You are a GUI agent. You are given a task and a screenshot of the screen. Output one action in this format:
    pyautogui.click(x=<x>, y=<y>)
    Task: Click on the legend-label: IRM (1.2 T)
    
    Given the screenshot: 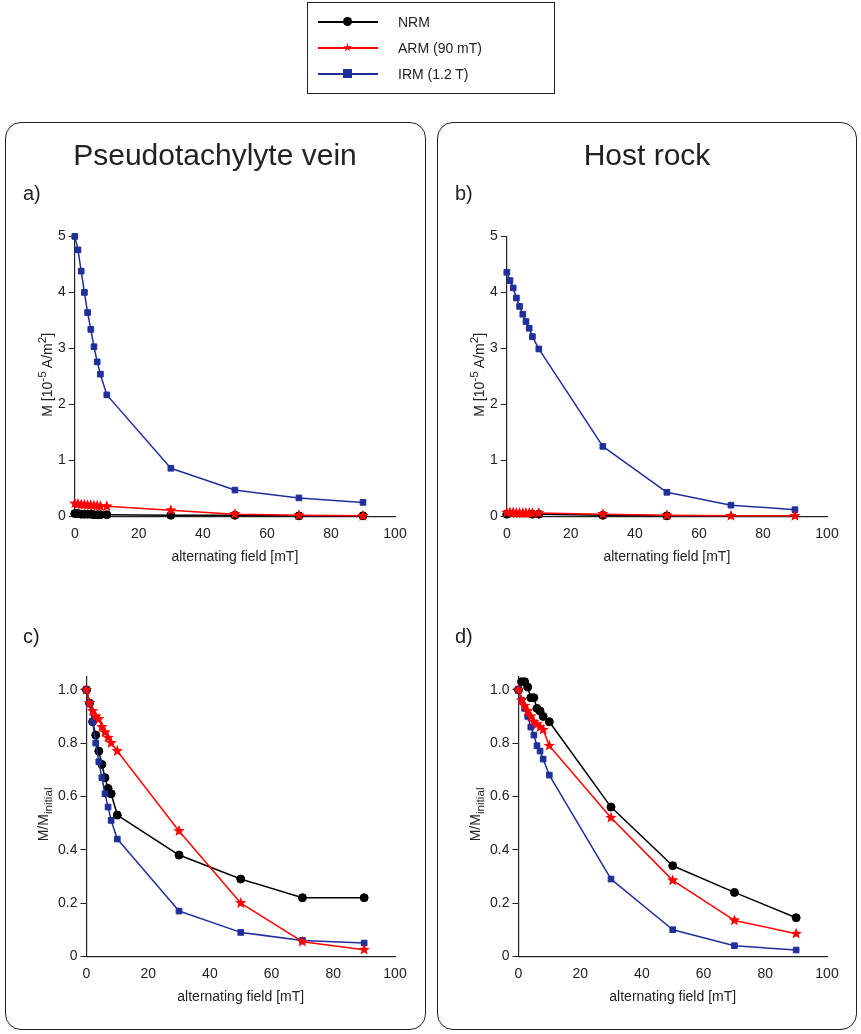 What is the action you would take?
    pyautogui.click(x=433, y=74)
    